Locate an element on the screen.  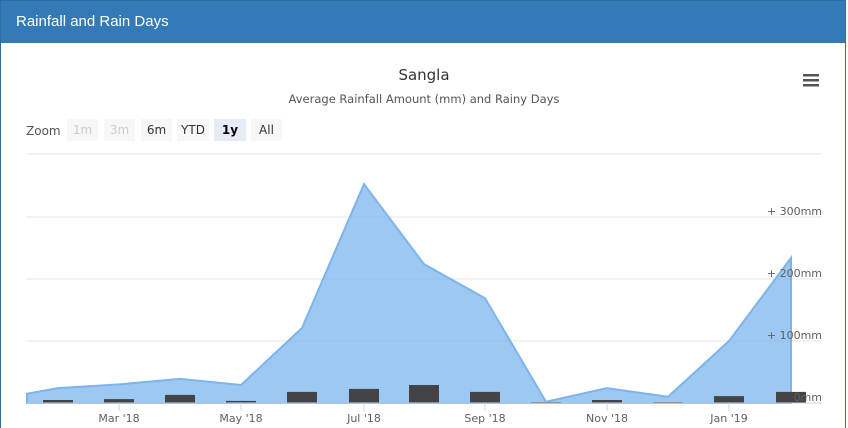
panel-title: Rainfall and Rain Days is located at coordinates (423, 22).